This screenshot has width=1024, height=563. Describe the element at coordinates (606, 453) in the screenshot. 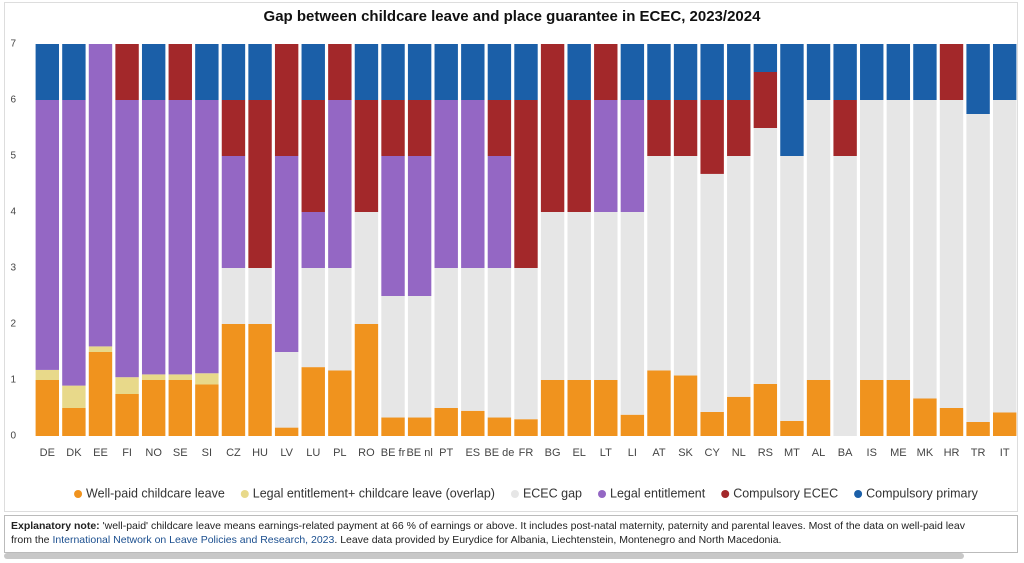

I see `x-tick-label: LT` at that location.